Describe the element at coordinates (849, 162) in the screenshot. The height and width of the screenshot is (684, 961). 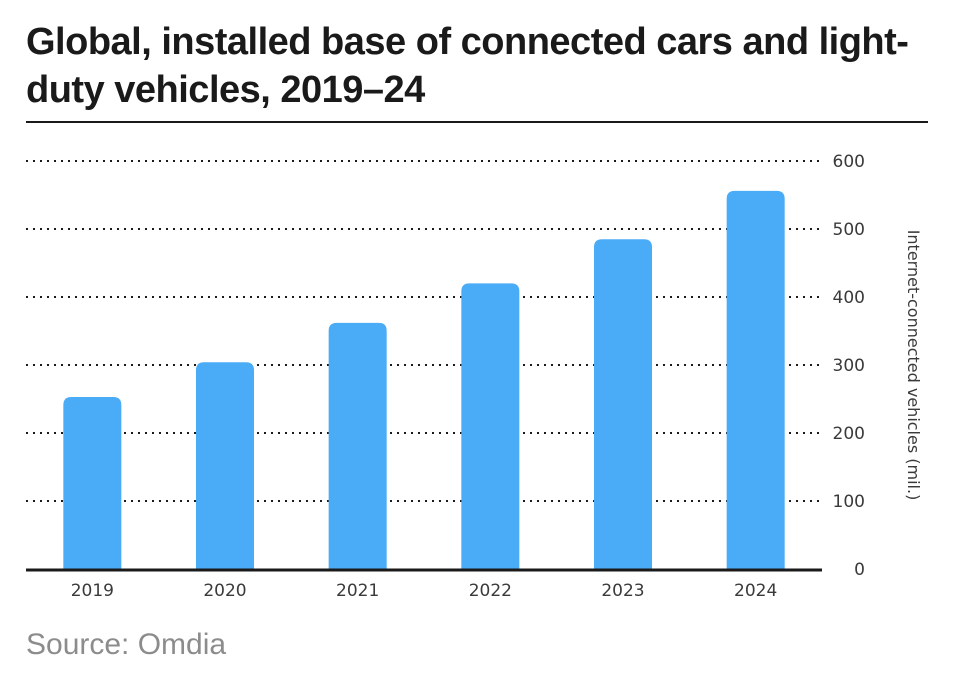
I see `y-tick-label: 600` at that location.